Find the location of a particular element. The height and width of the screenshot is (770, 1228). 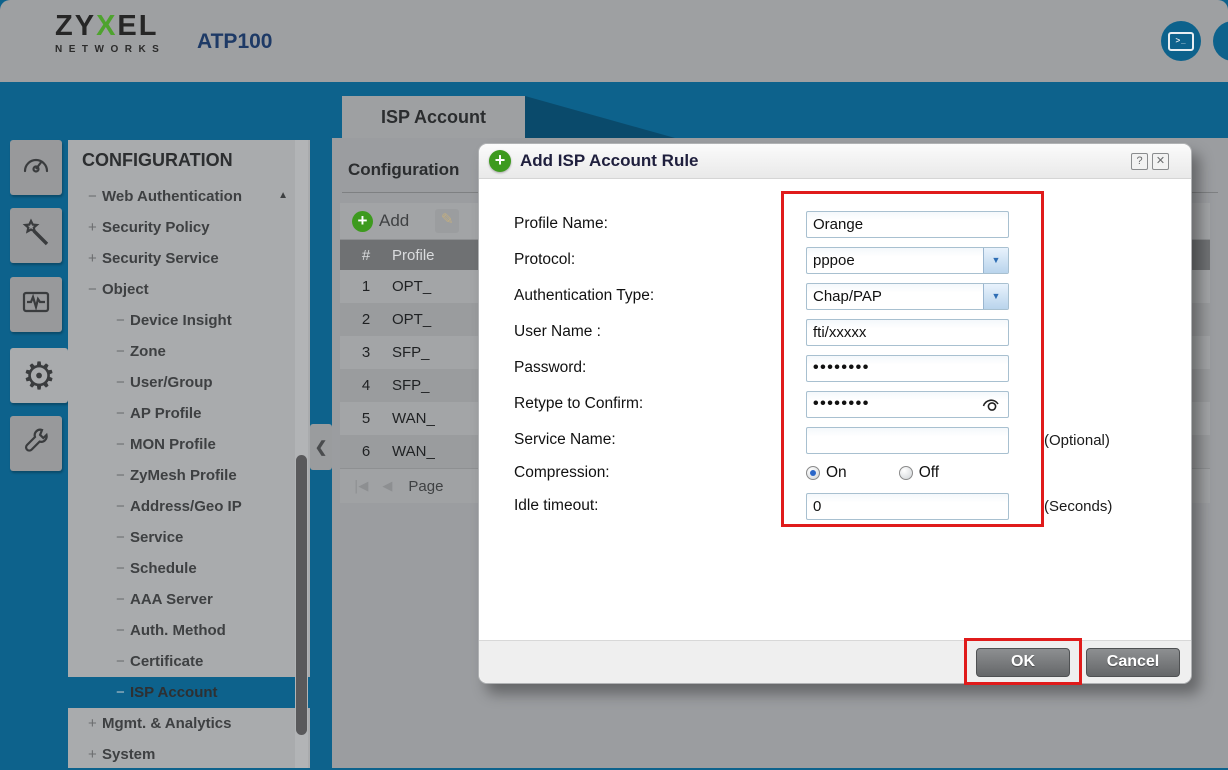

profile-name-value: Orange is located at coordinates (838, 224).